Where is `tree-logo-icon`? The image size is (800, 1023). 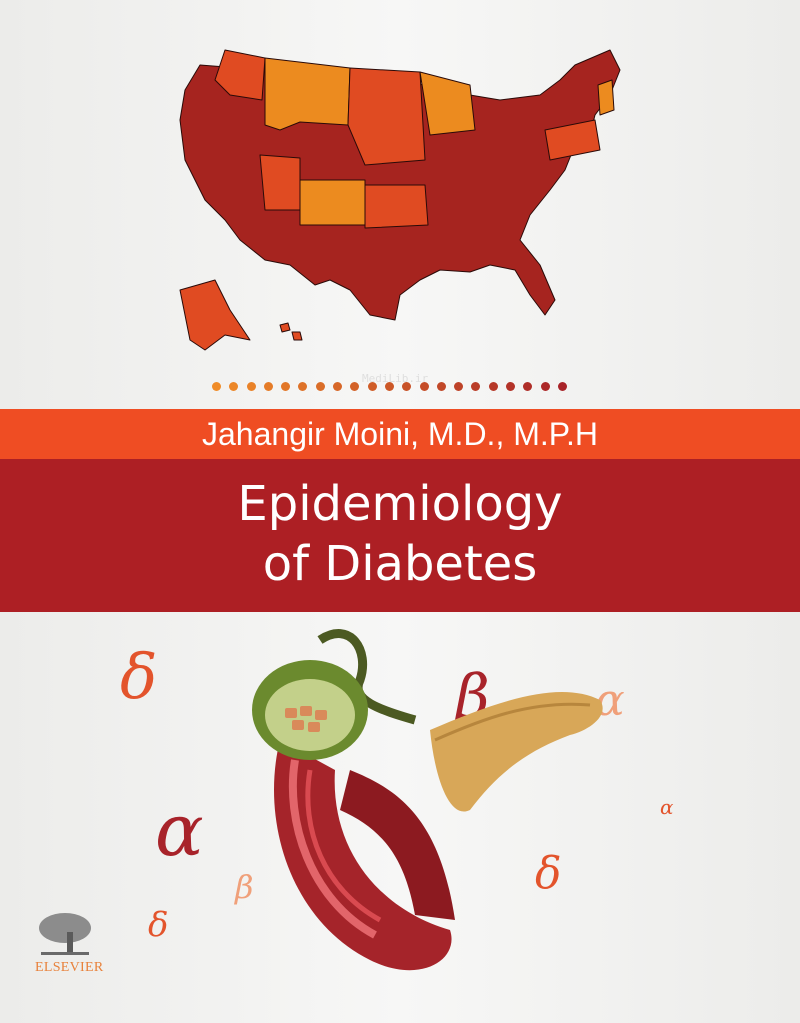
tree-logo-icon is located at coordinates (65, 934).